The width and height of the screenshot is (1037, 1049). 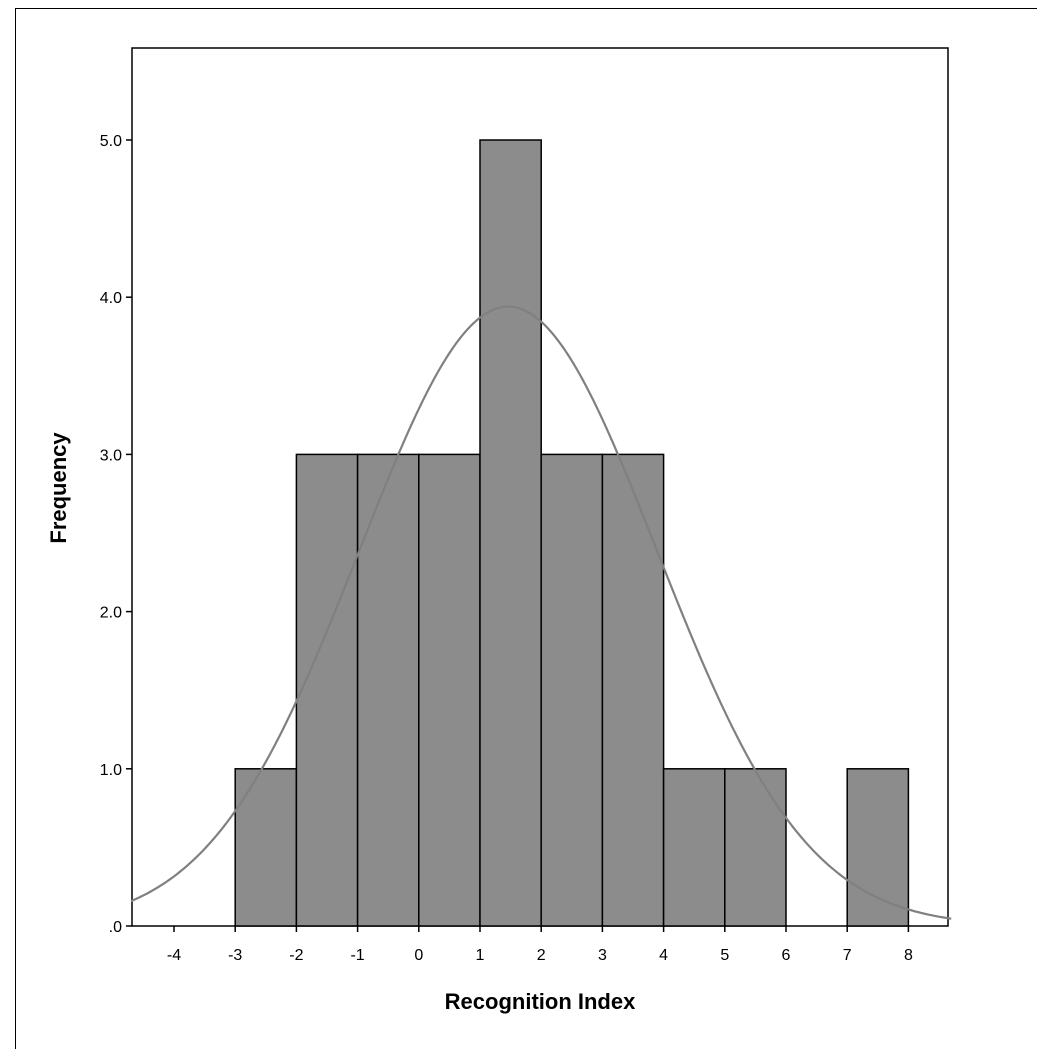 I want to click on y-tick-label: .0, so click(x=115, y=927).